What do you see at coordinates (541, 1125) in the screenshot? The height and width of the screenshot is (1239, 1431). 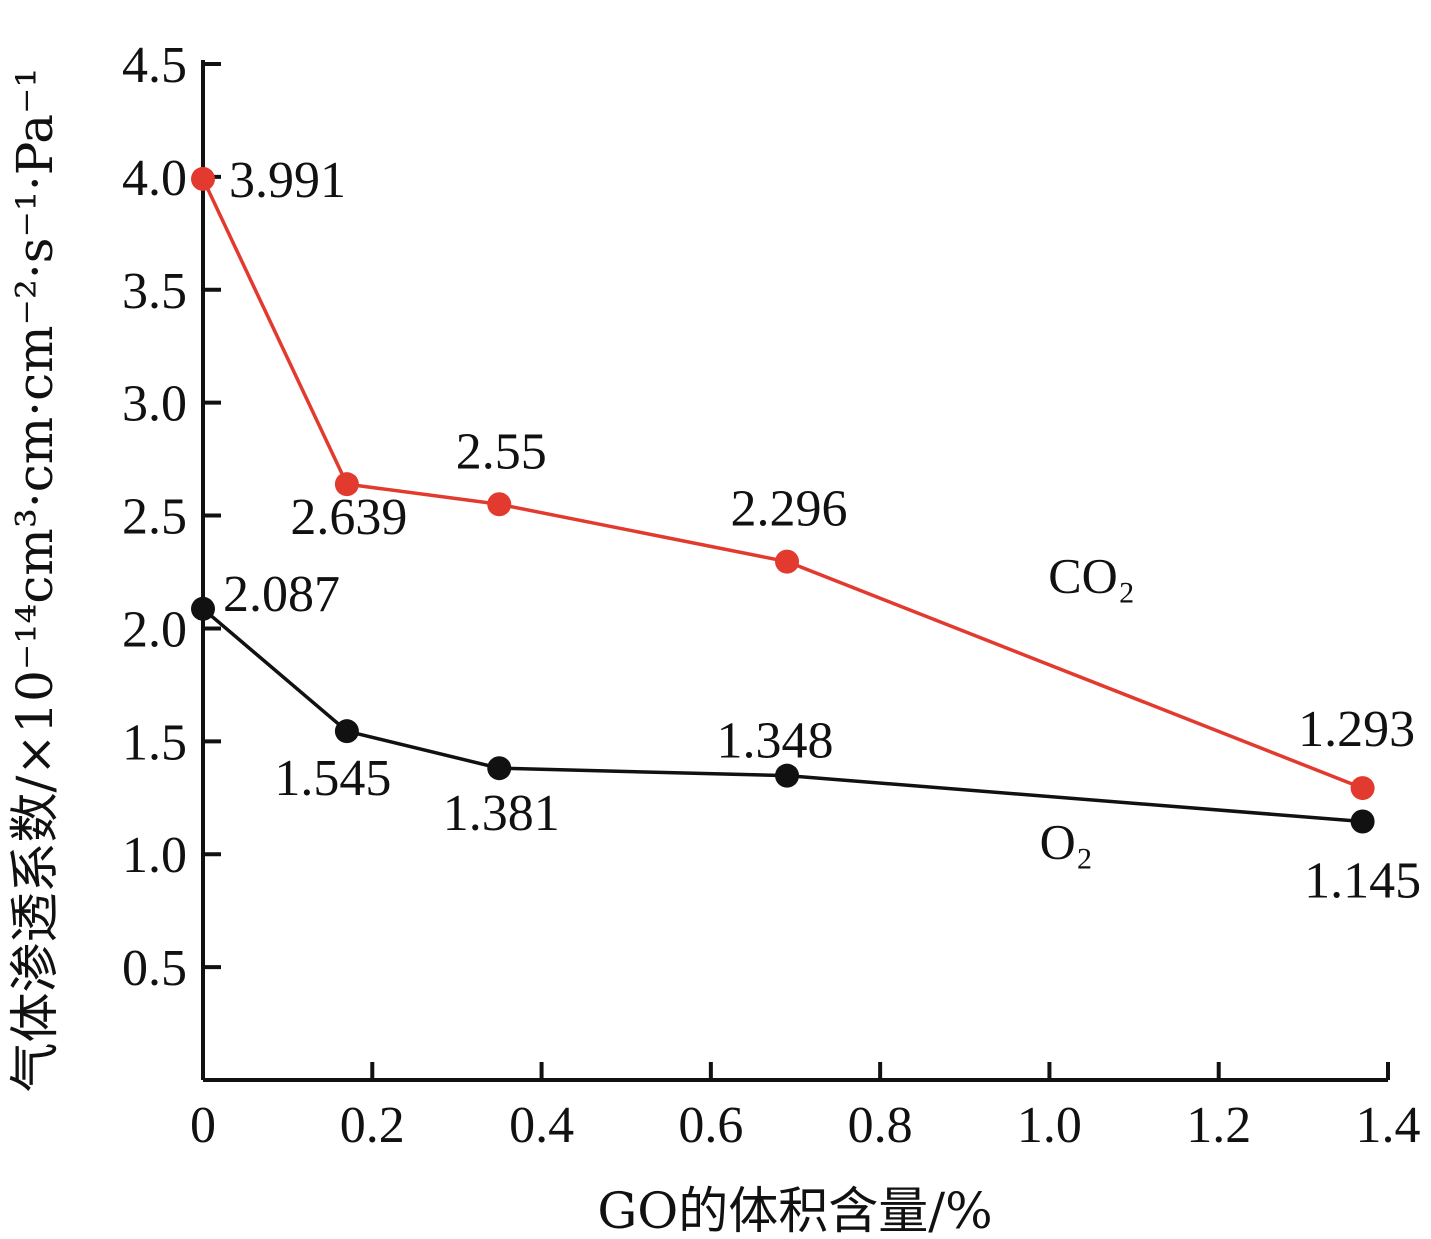 I see `x-tick-label: 0.4` at bounding box center [541, 1125].